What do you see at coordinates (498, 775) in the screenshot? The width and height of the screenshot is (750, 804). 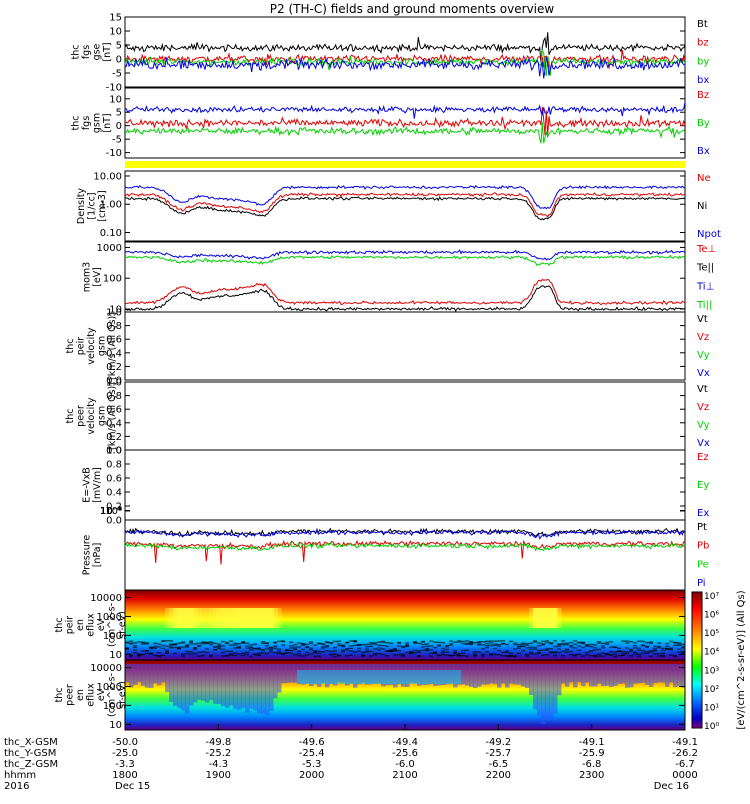 I see `x-tick-label: 2200` at bounding box center [498, 775].